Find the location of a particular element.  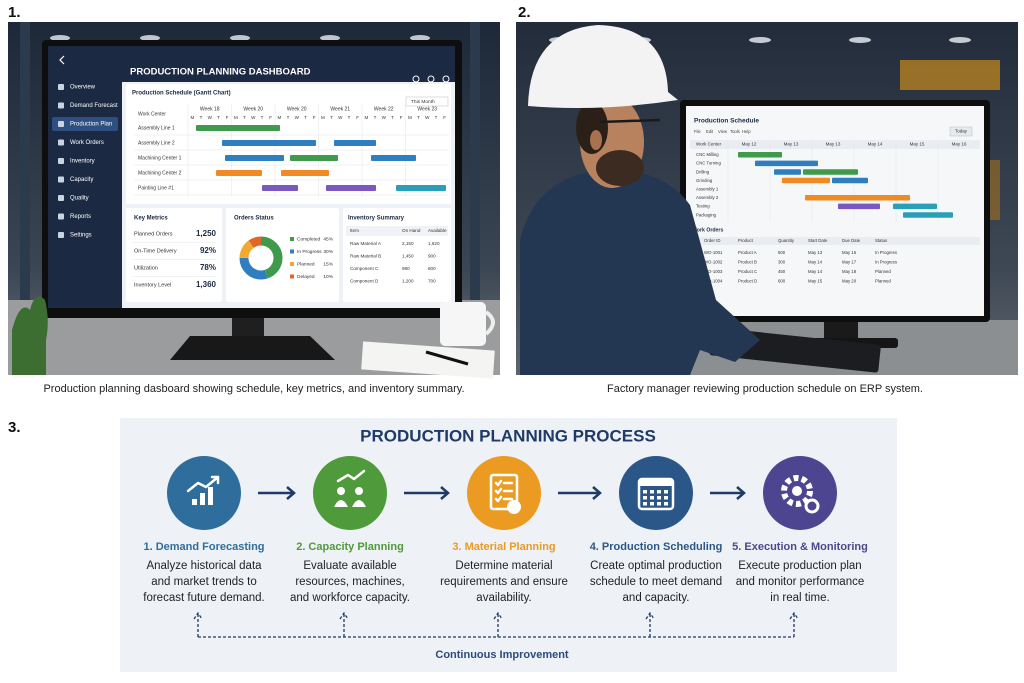

text-label: Product D is located at coordinates (747, 281).